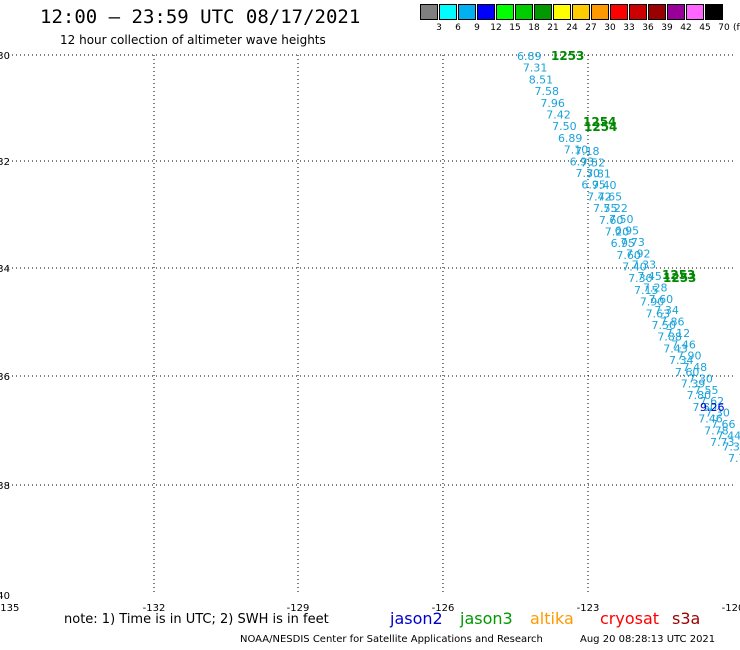 This screenshot has height=650, width=740. What do you see at coordinates (693, 384) in the screenshot?
I see `track-label-west: 7.39` at bounding box center [693, 384].